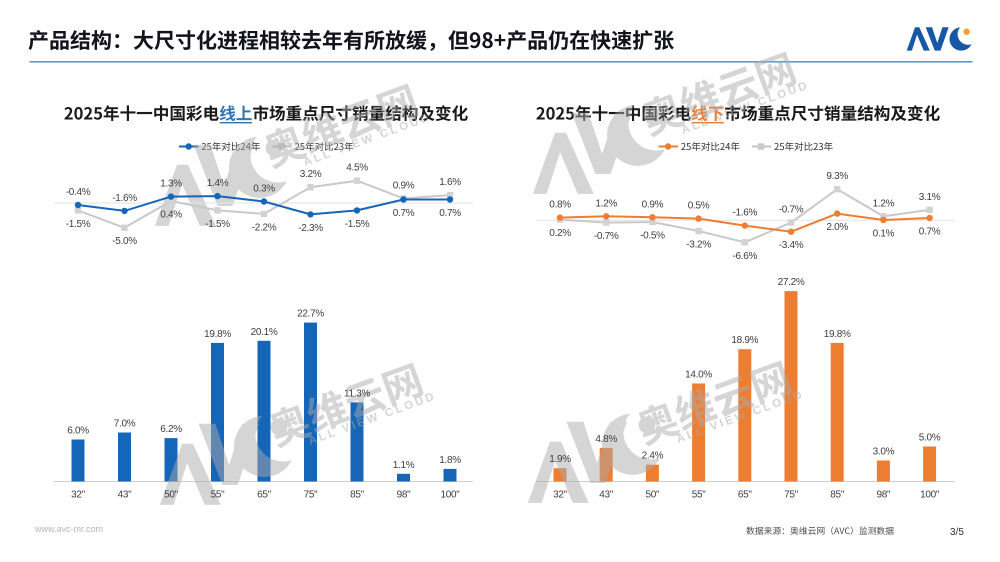  Describe the element at coordinates (264, 332) in the screenshot. I see `svg-text: 20.1%` at that location.